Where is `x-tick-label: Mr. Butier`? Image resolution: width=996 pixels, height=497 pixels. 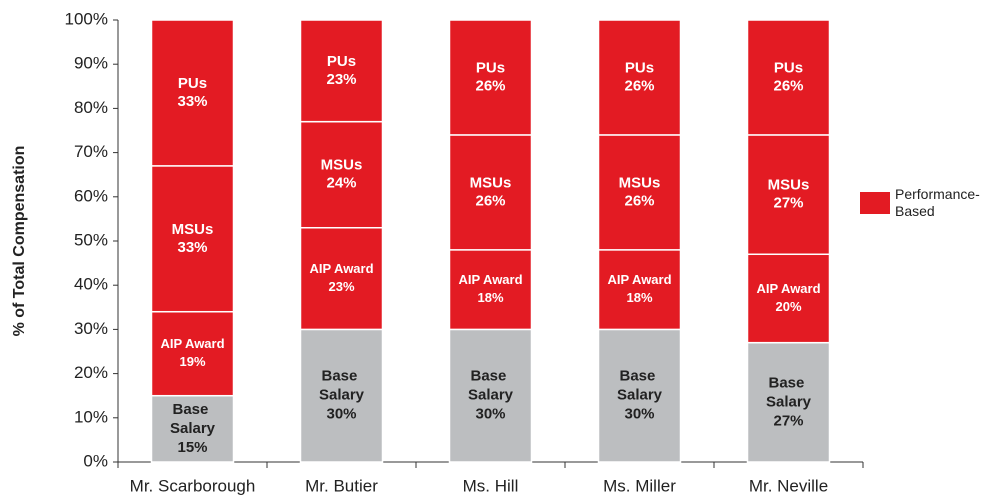 x-tick-label: Mr. Butier is located at coordinates (341, 485).